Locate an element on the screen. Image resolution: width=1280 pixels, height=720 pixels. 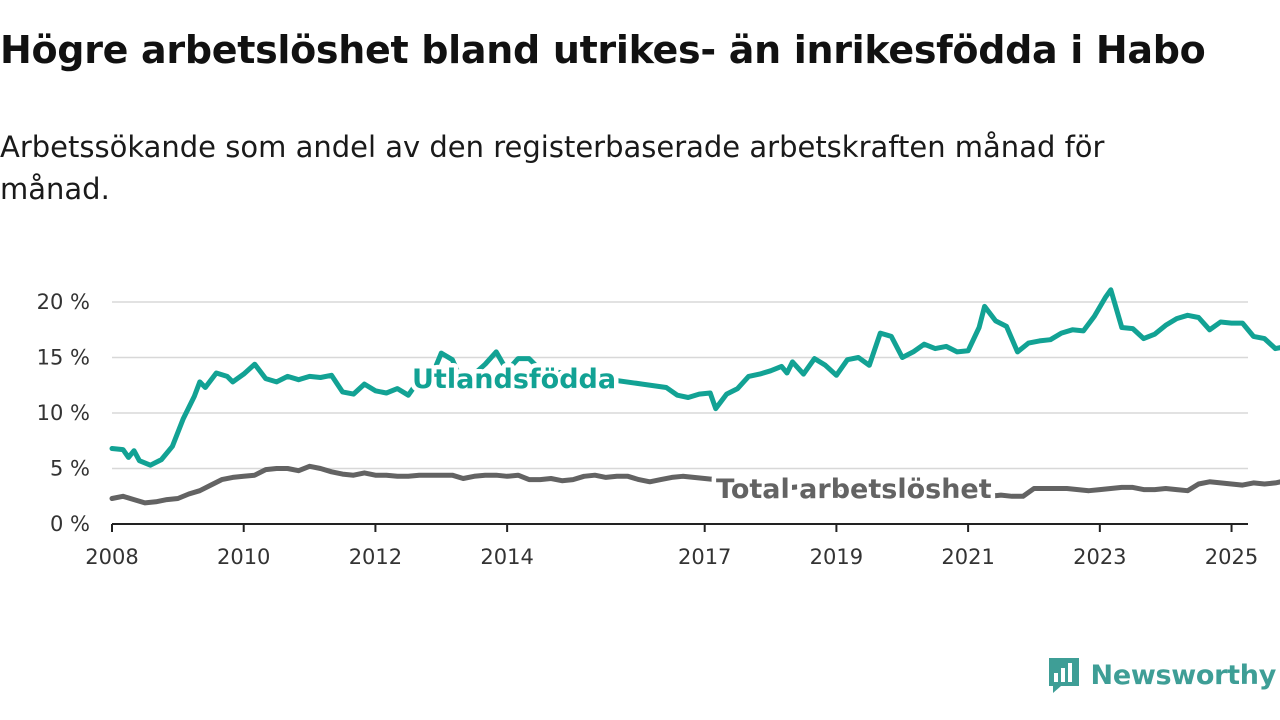
x-tick-label-5: 2019 is located at coordinates (836, 557).